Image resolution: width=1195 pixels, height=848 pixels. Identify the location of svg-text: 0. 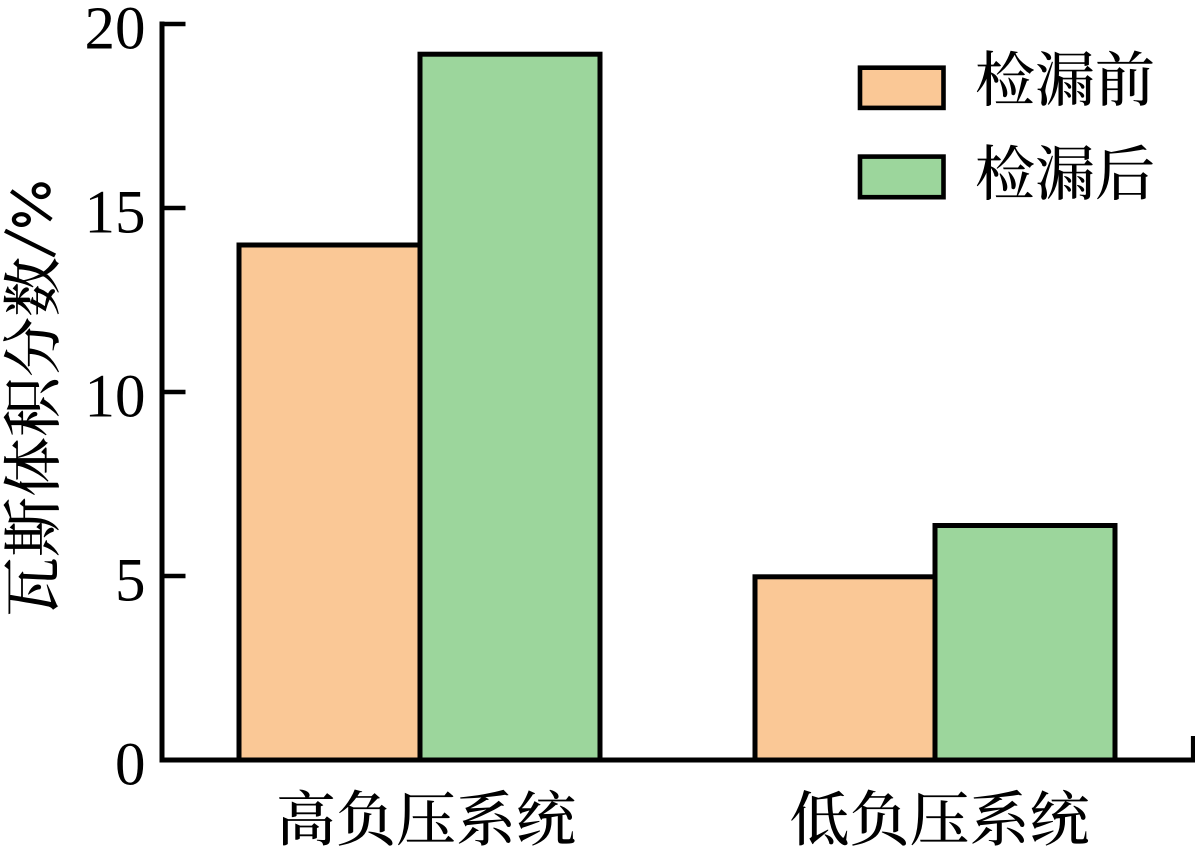
(130, 765).